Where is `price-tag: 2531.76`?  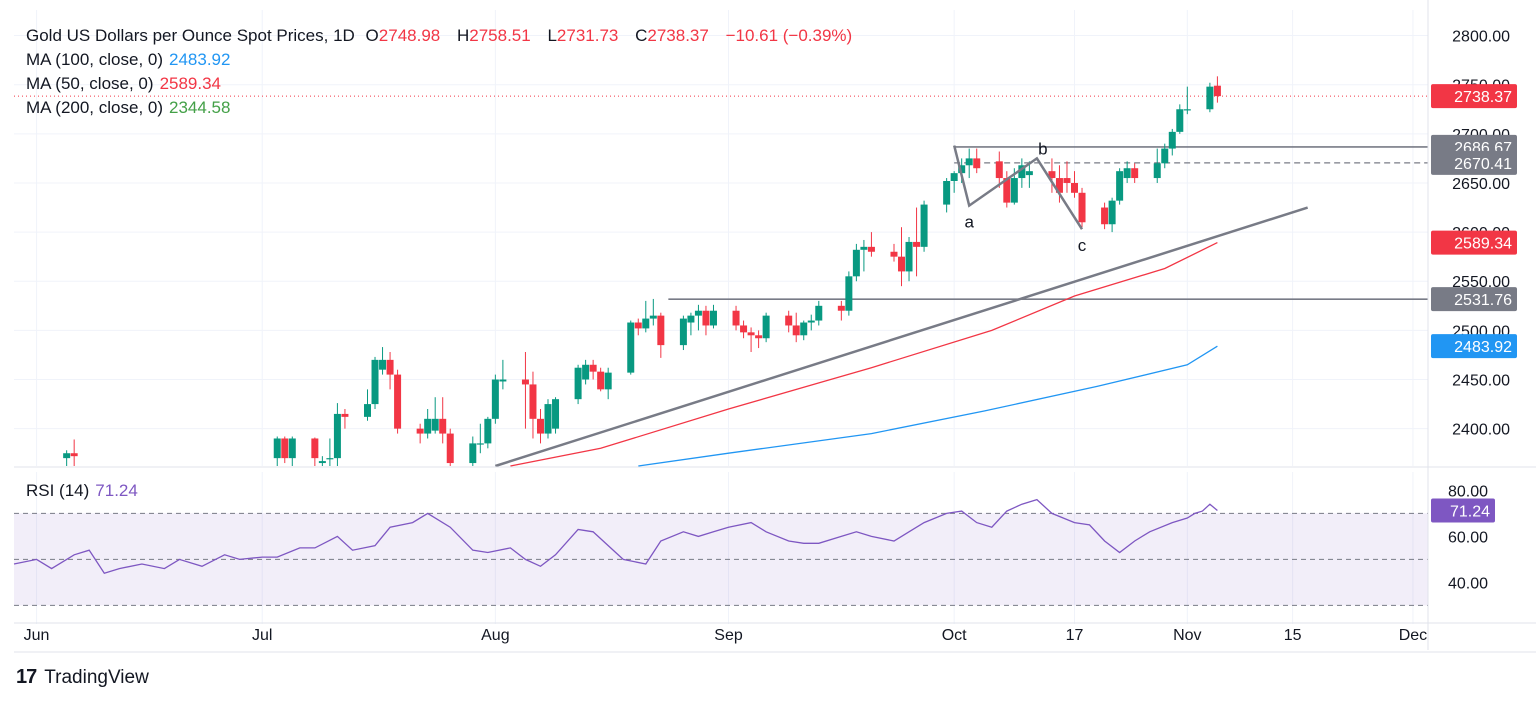 price-tag: 2531.76 is located at coordinates (1474, 299).